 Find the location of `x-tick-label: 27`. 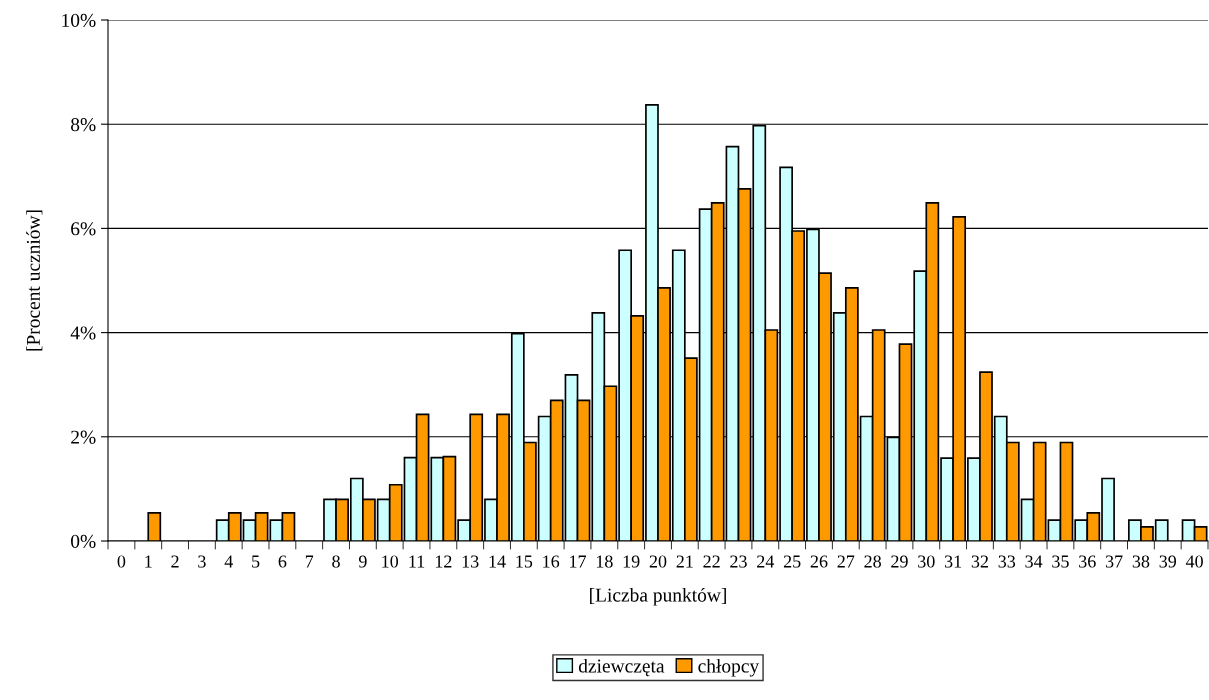

x-tick-label: 27 is located at coordinates (846, 561).